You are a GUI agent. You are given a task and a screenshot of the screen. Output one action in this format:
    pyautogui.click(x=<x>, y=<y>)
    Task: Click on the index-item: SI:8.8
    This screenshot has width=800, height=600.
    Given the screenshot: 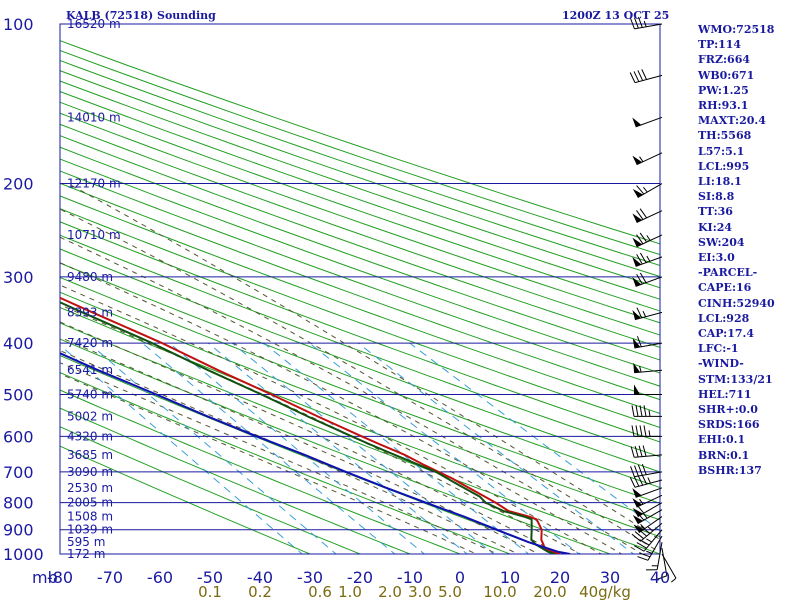 What is the action you would take?
    pyautogui.click(x=716, y=197)
    